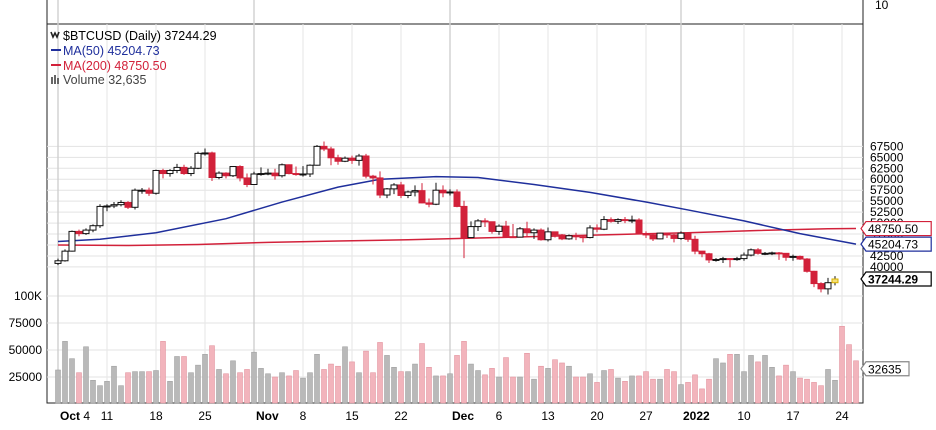 The image size is (936, 430). What do you see at coordinates (842, 416) in the screenshot?
I see `date-tick-label: 24` at bounding box center [842, 416].